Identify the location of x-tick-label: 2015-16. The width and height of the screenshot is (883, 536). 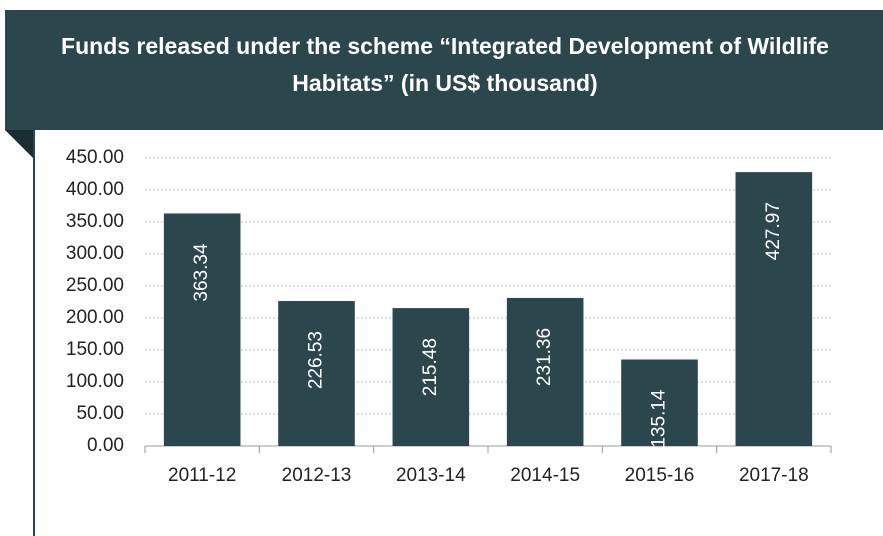
(660, 475).